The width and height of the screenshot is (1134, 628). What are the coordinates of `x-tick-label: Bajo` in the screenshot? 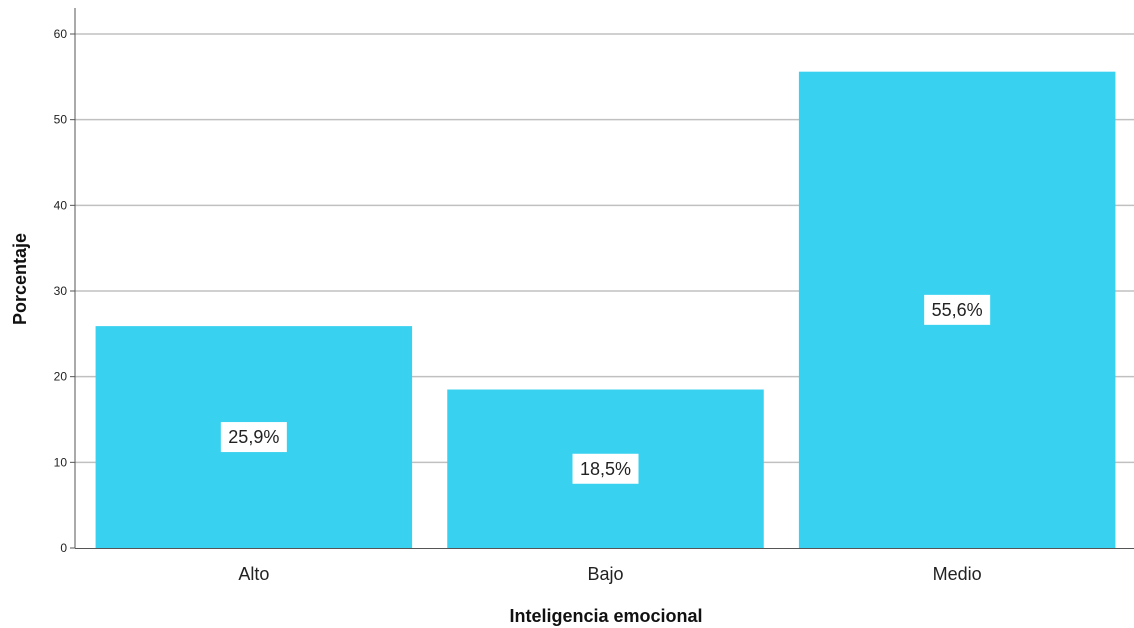 It's located at (605, 574).